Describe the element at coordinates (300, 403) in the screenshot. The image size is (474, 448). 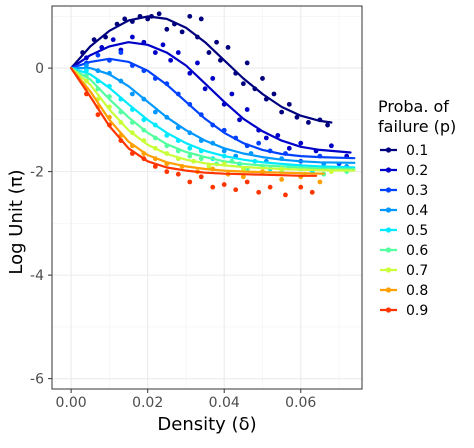
I see `x-tick-label: 0.06` at that location.